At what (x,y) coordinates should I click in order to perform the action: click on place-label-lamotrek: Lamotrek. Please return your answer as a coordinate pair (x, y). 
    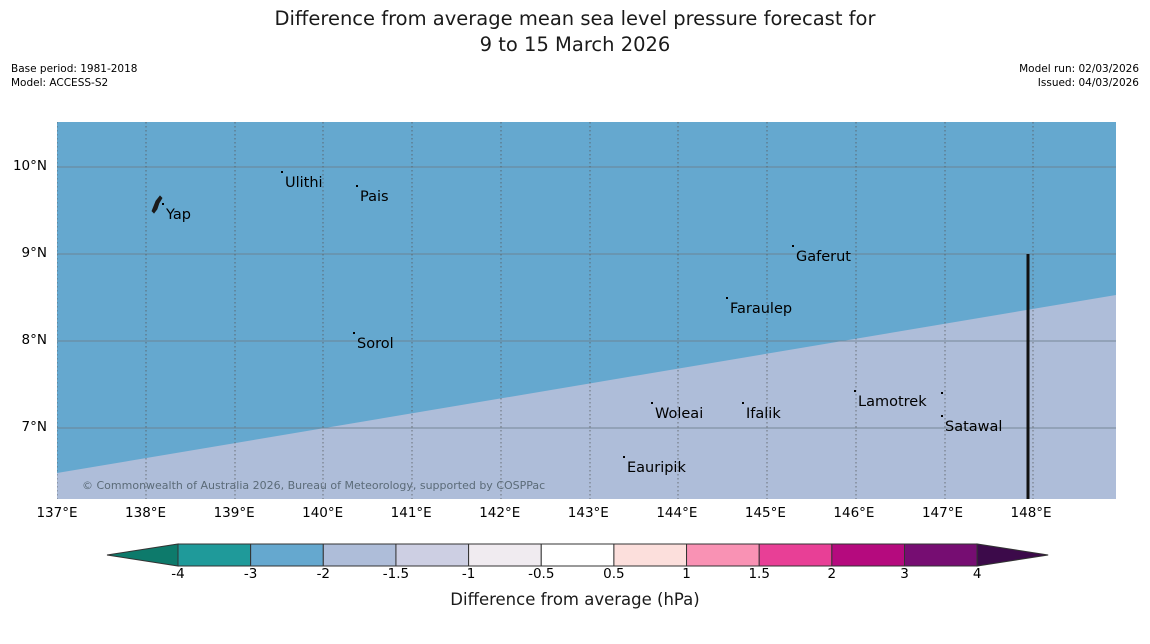
    Looking at the image, I should click on (890, 400).